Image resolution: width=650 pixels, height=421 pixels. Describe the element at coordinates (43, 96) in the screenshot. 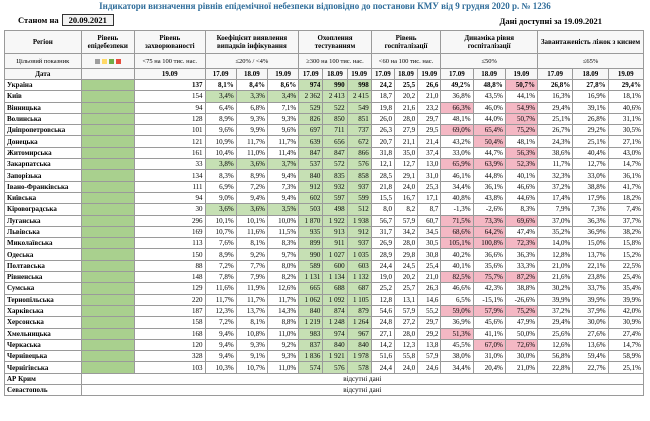

I see `region: Київ` at that location.